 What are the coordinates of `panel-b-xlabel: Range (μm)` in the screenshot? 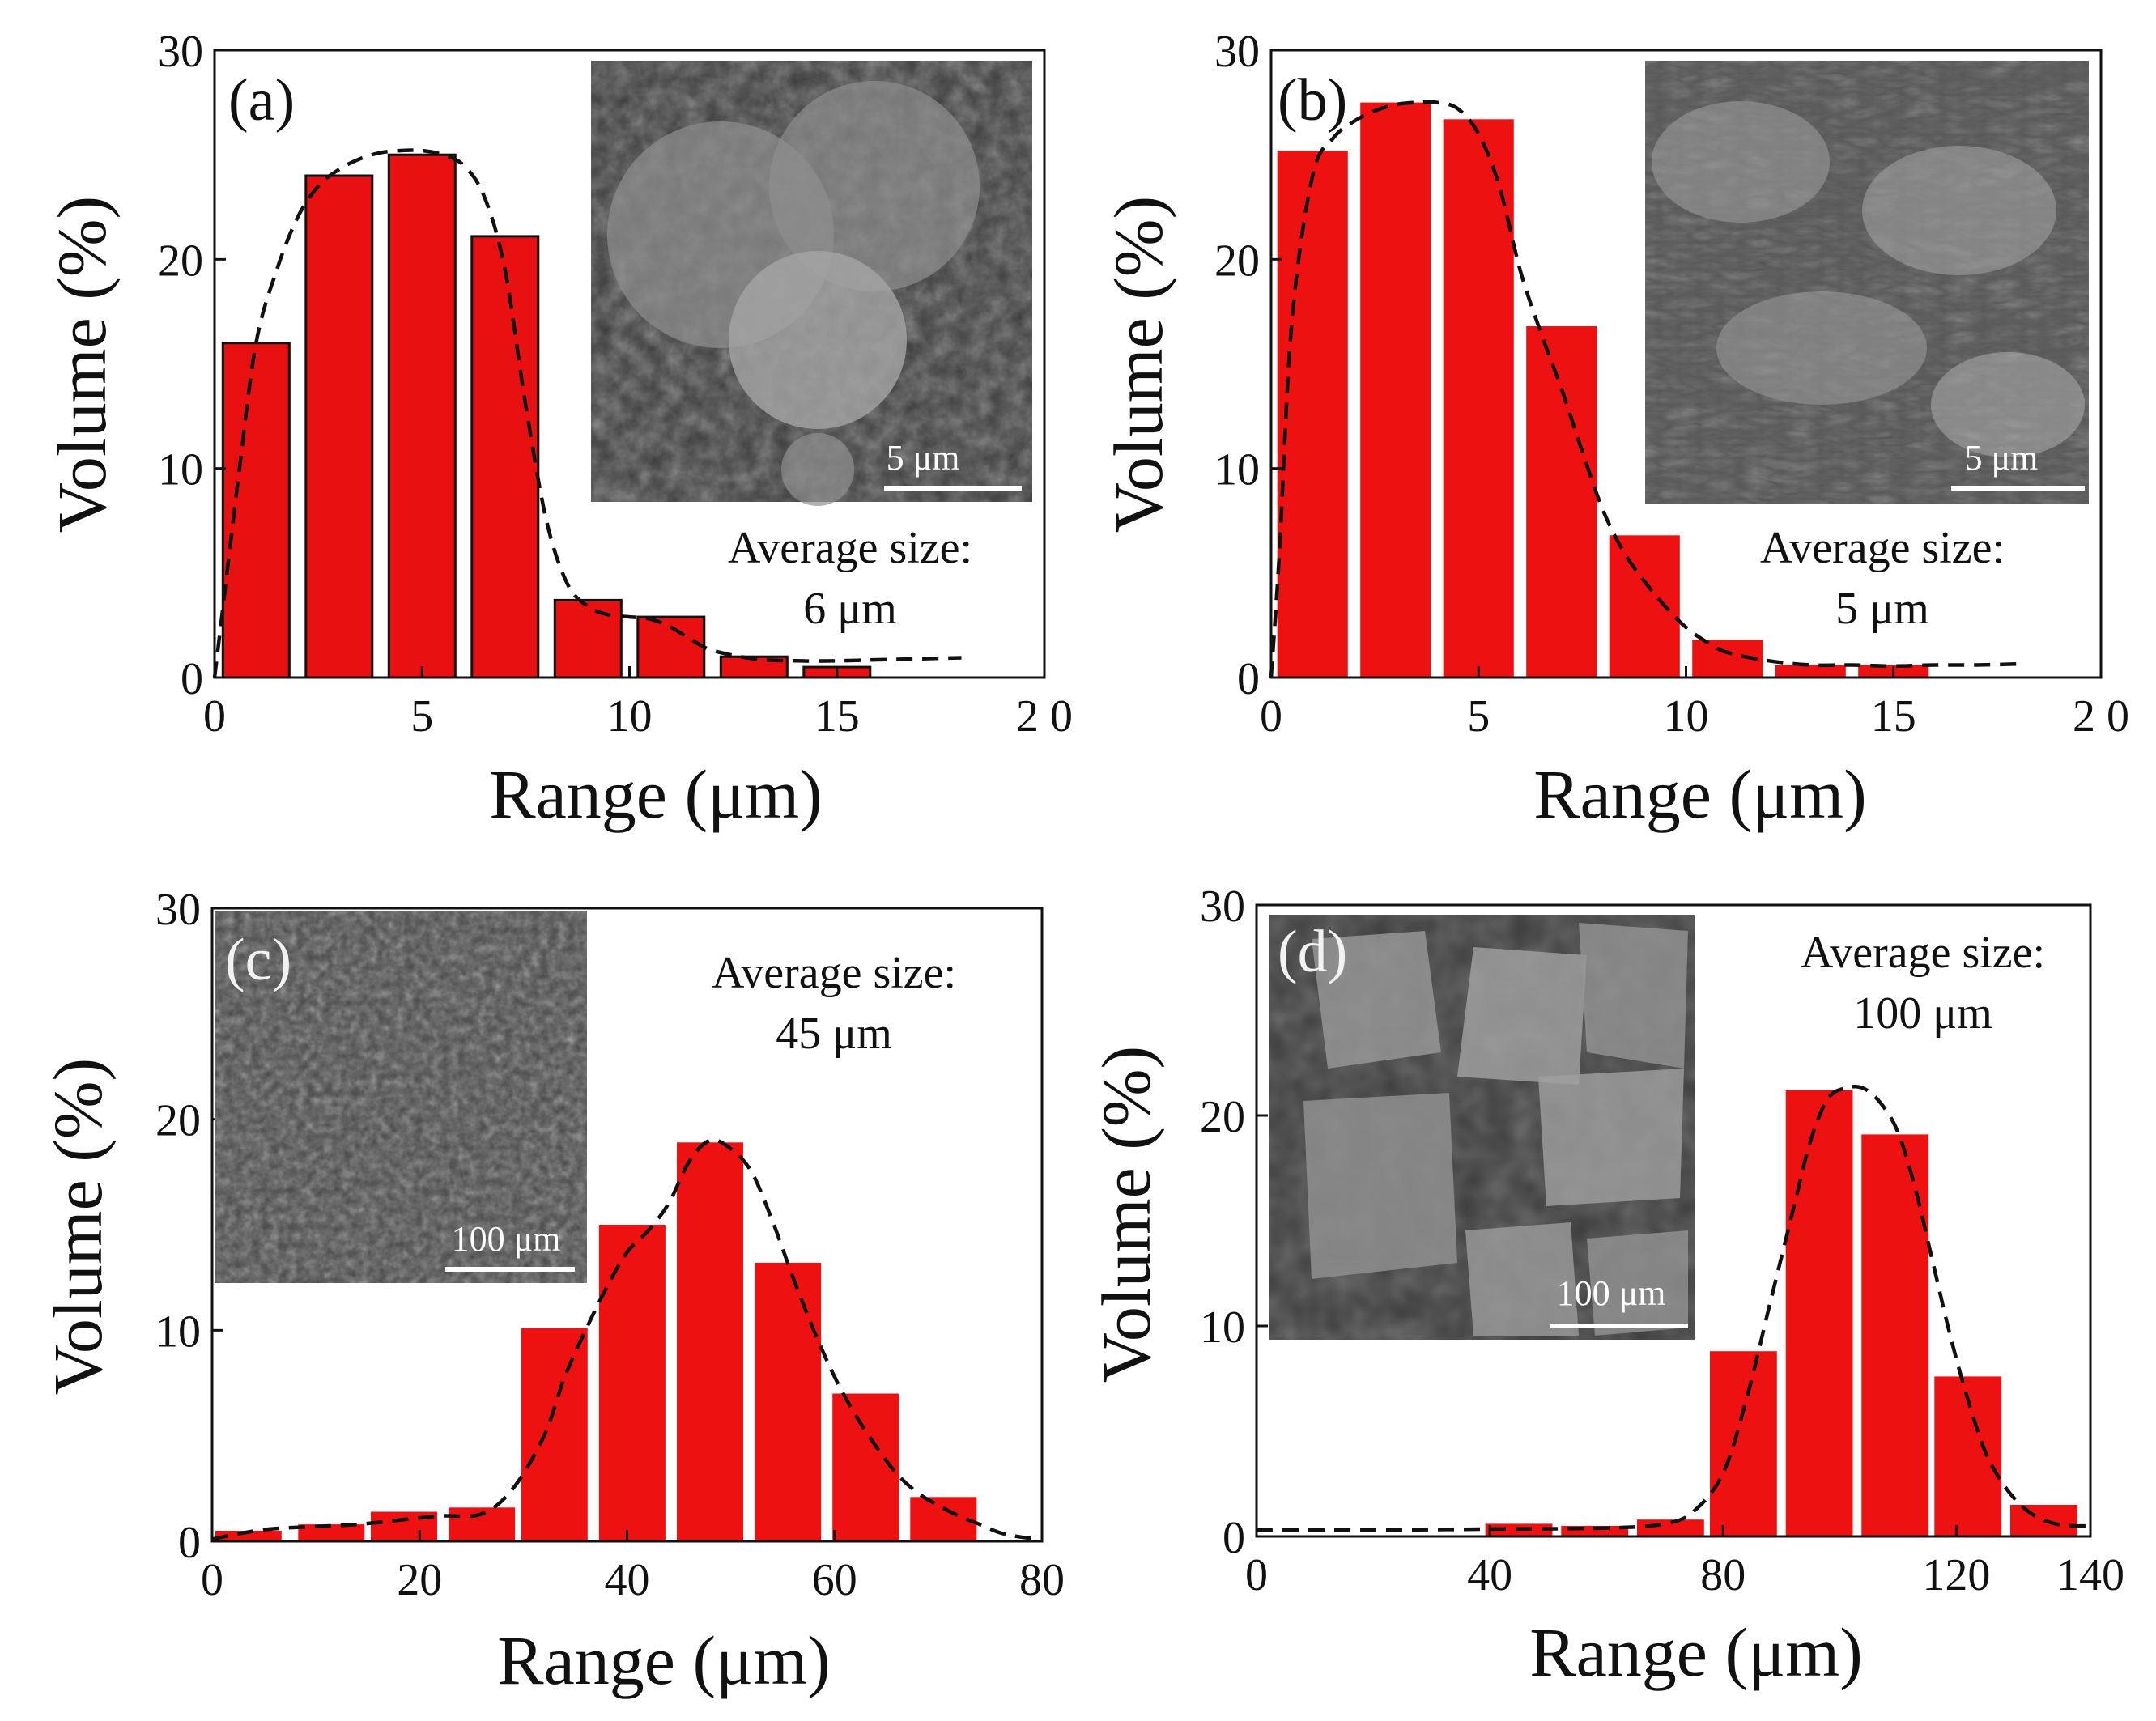 It's located at (1699, 794).